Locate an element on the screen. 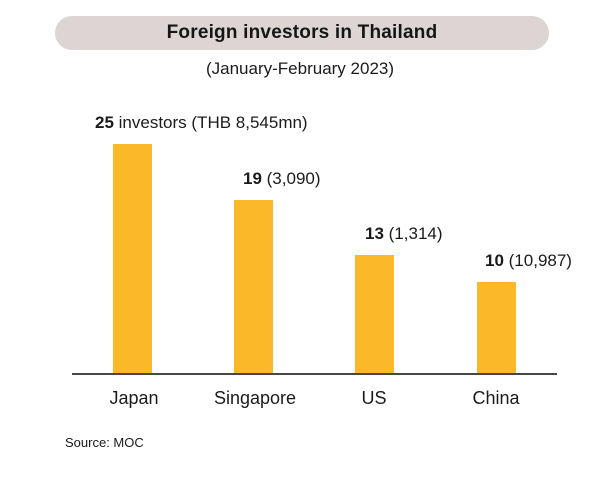  category-label-japan: Japan is located at coordinates (134, 398).